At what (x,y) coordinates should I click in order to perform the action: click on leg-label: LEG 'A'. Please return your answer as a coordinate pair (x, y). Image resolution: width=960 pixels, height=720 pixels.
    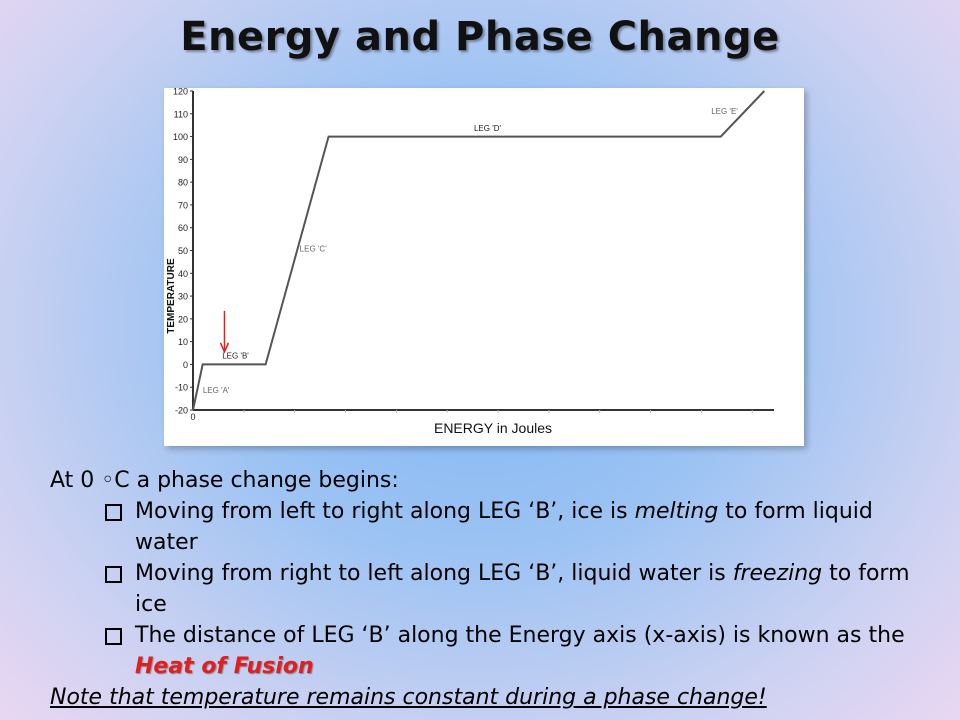
    Looking at the image, I should click on (216, 390).